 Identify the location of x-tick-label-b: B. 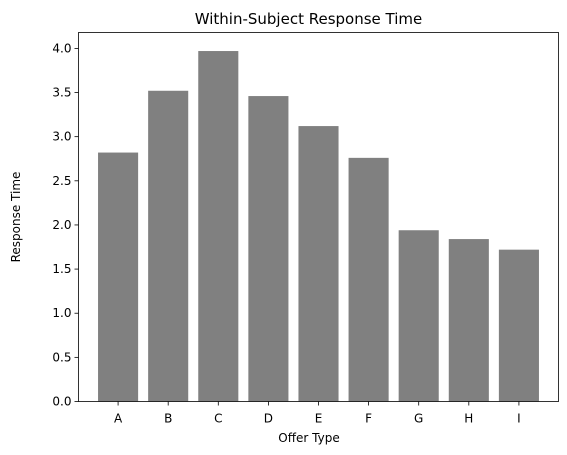
(168, 419).